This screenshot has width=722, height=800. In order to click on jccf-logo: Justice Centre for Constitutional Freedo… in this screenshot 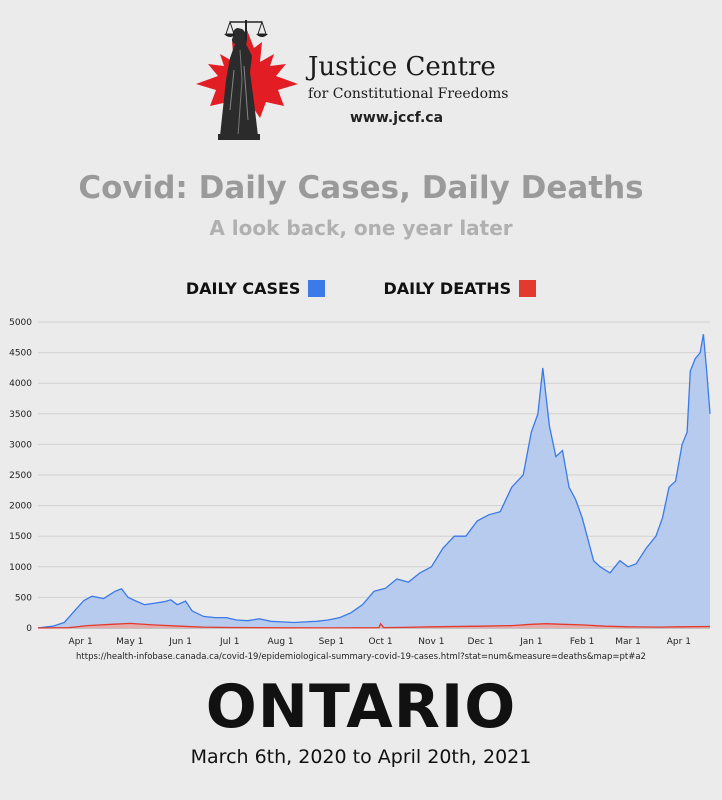, I will do `click(360, 80)`.